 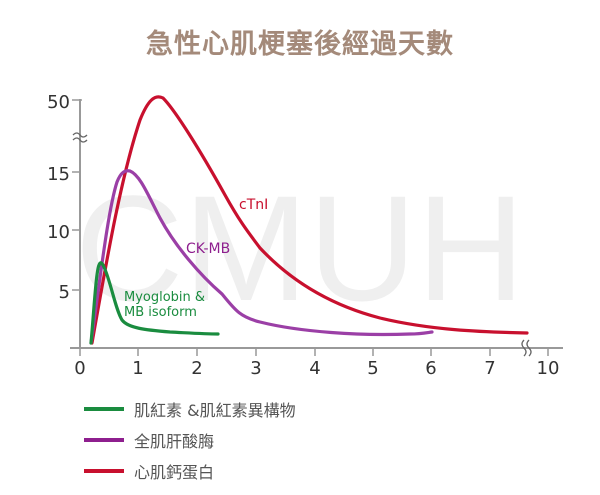 What do you see at coordinates (104, 470) in the screenshot?
I see `legend-swatch-red` at bounding box center [104, 470].